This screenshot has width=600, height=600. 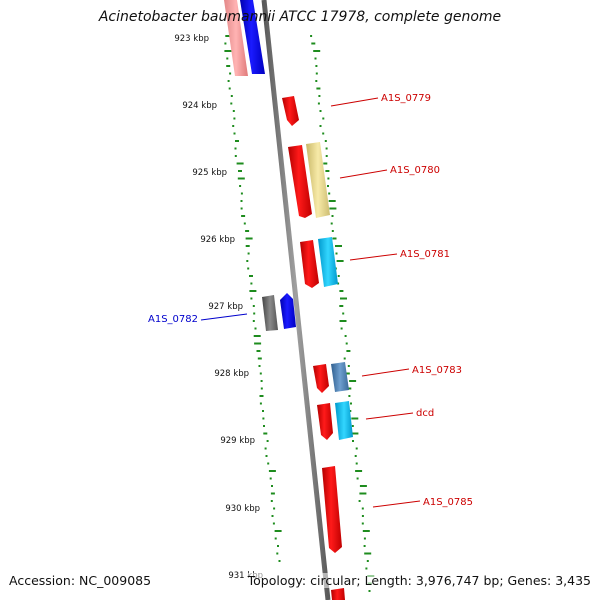 What do you see at coordinates (209, 173) in the screenshot?
I see `ruler-label-925: 925 kbp` at bounding box center [209, 173].